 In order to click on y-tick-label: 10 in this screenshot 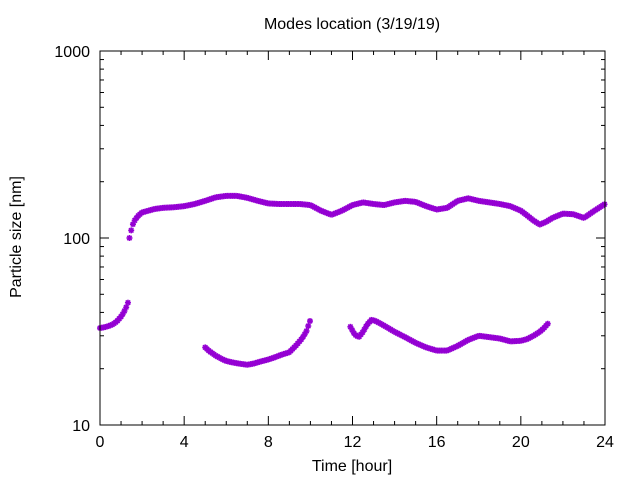, I will do `click(81, 426)`.